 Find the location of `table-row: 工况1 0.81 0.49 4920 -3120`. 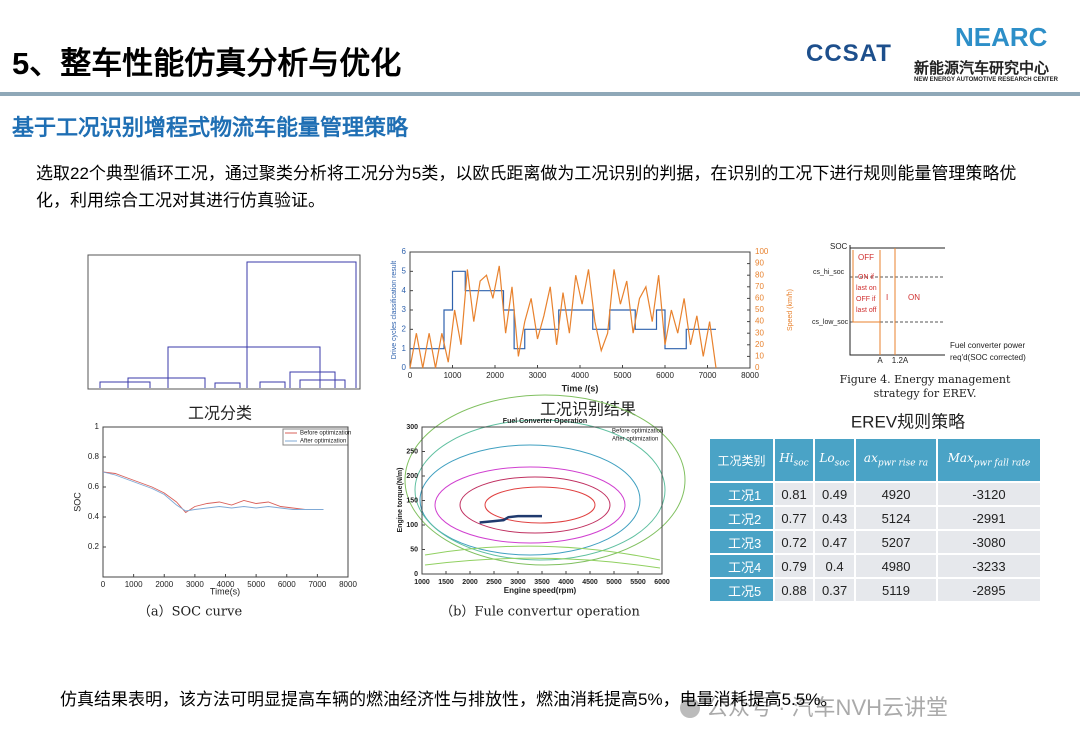

table-row: 工况1 0.81 0.49 4920 -3120 is located at coordinates (875, 494).